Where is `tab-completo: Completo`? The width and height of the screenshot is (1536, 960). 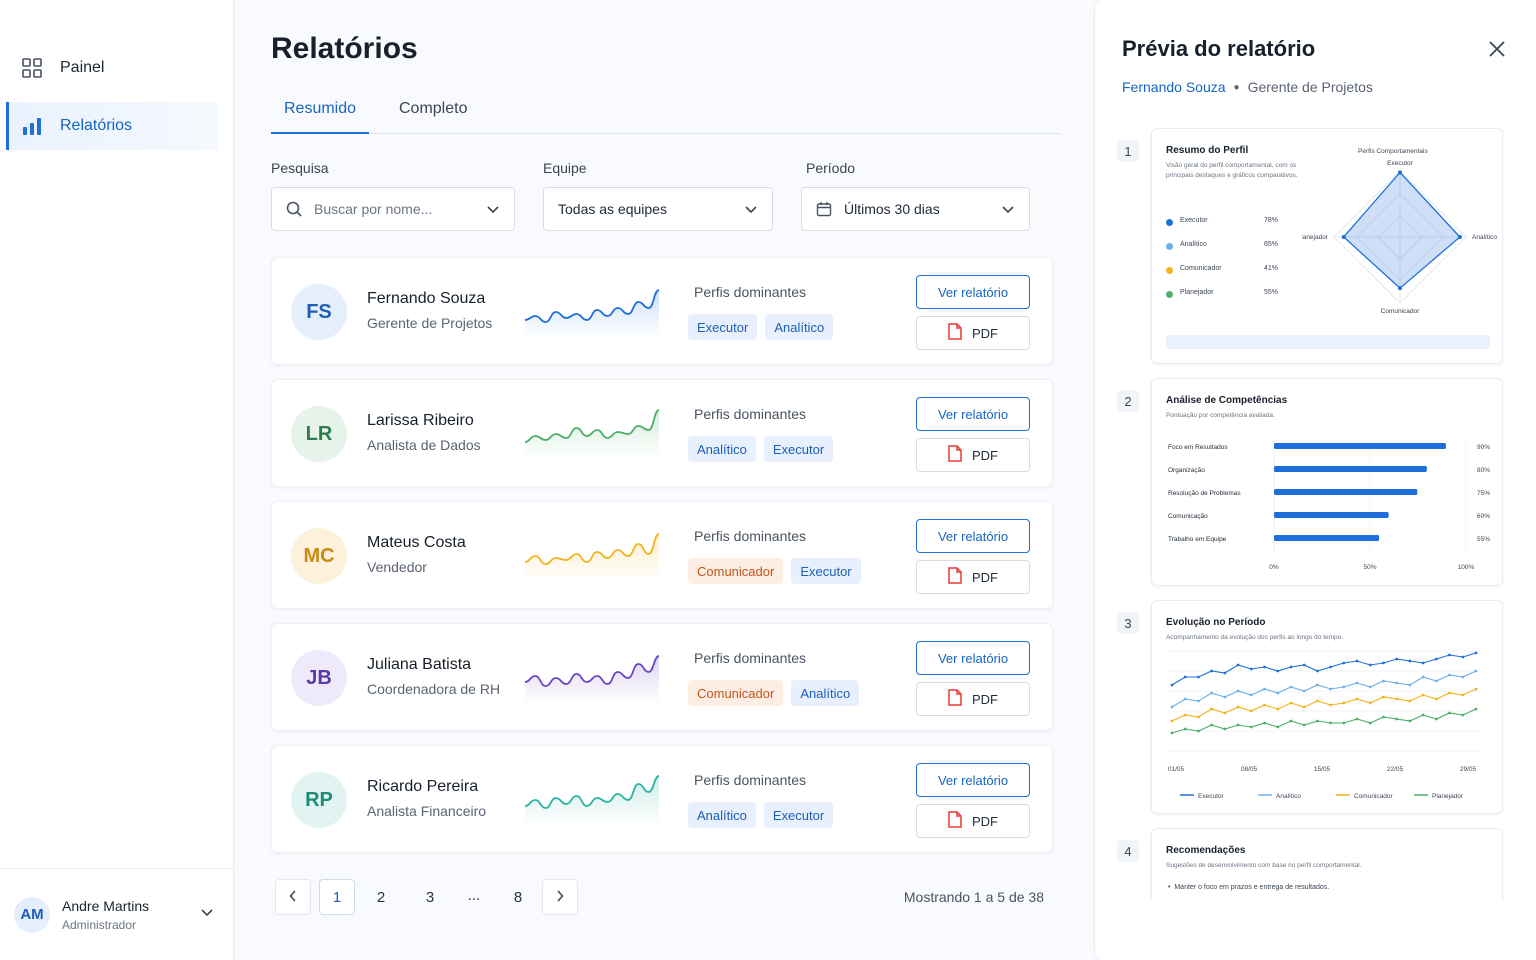 tab-completo: Completo is located at coordinates (433, 108).